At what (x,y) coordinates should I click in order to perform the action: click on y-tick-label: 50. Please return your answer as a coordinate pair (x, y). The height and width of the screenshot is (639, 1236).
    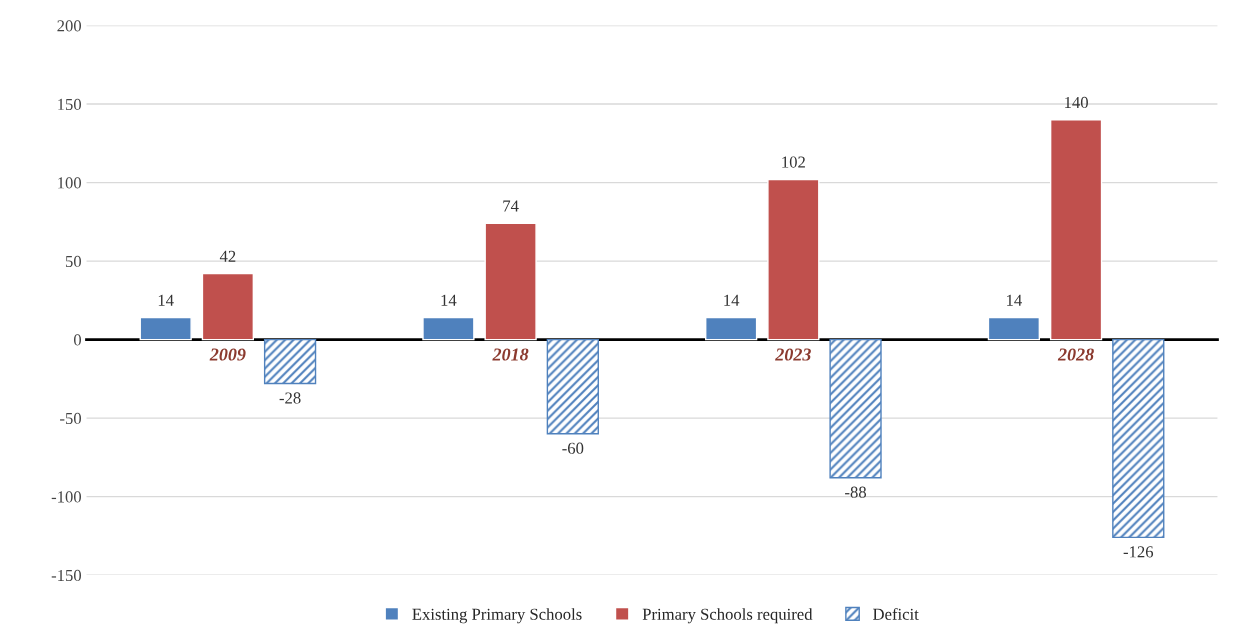
    Looking at the image, I should click on (73, 261).